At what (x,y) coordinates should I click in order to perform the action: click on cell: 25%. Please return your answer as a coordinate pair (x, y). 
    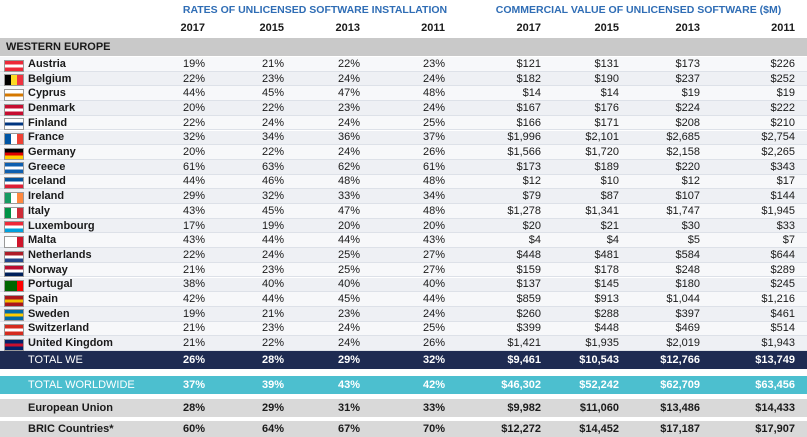
    Looking at the image, I should click on (433, 328).